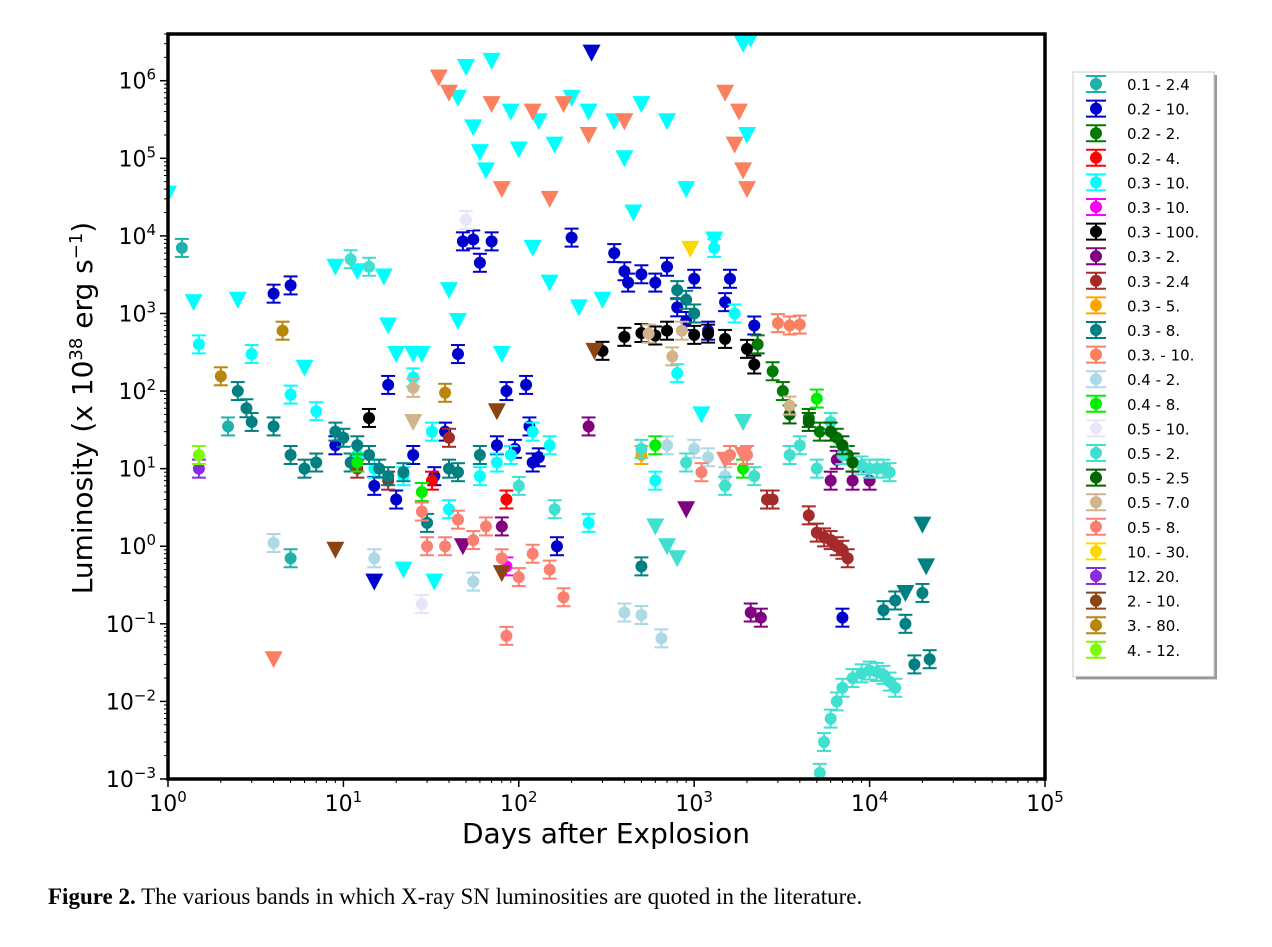  What do you see at coordinates (1158, 479) in the screenshot?
I see `legend-label: 0.5 - 2.5` at bounding box center [1158, 479].